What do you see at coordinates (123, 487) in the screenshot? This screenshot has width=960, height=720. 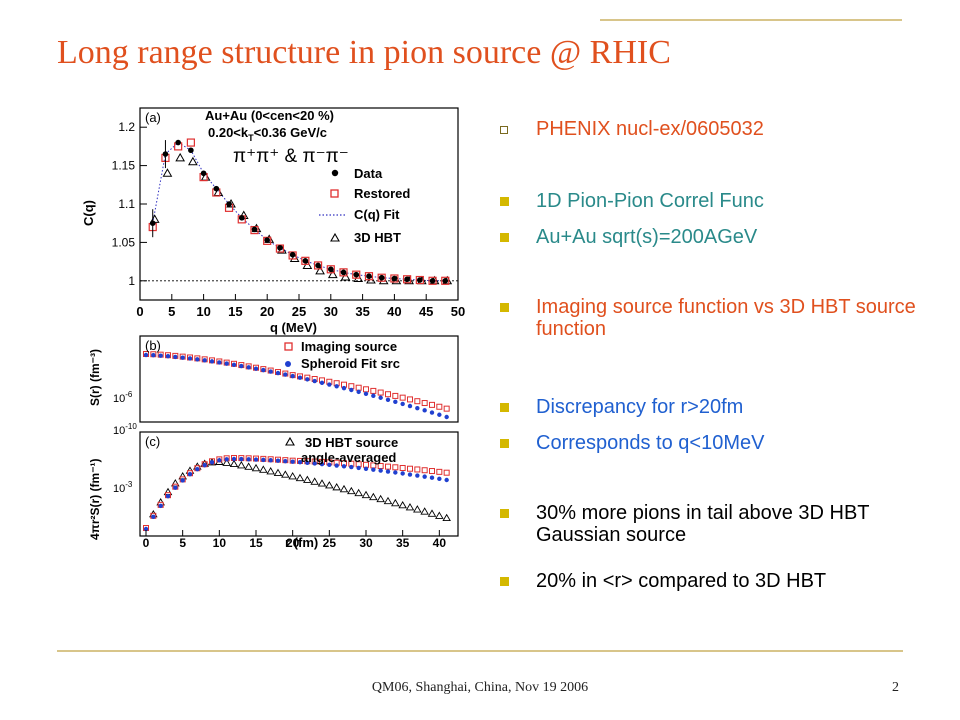 I see `panel-c-ytick-1: 10-3` at bounding box center [123, 487].